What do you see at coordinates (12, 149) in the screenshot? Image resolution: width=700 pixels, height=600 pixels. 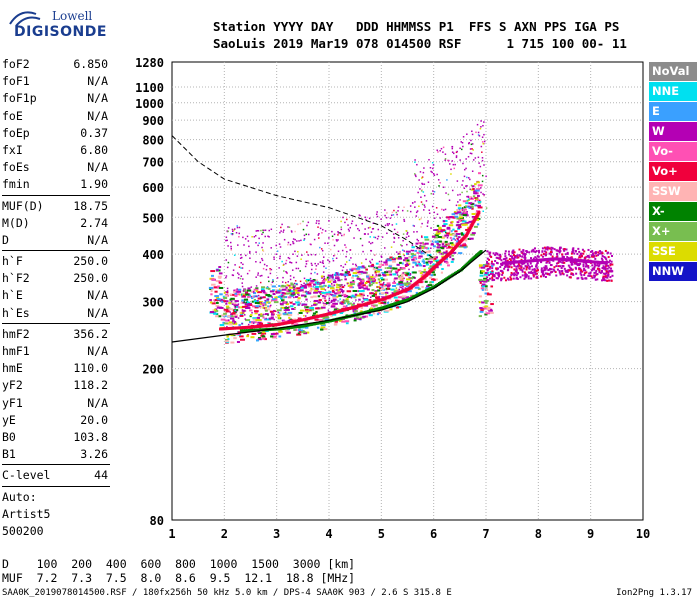 I see `parameter-name: fxI` at bounding box center [12, 149].